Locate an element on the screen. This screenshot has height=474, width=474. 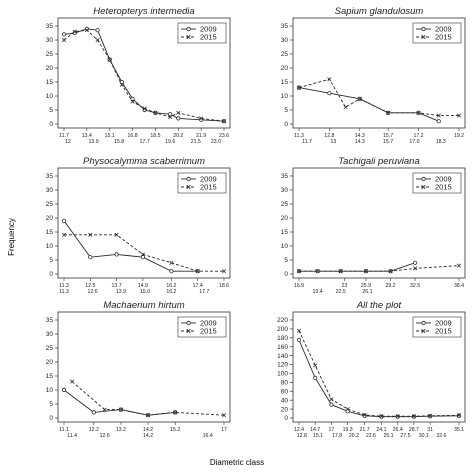
x-tick-label: 26.4 is located at coordinates (398, 430).